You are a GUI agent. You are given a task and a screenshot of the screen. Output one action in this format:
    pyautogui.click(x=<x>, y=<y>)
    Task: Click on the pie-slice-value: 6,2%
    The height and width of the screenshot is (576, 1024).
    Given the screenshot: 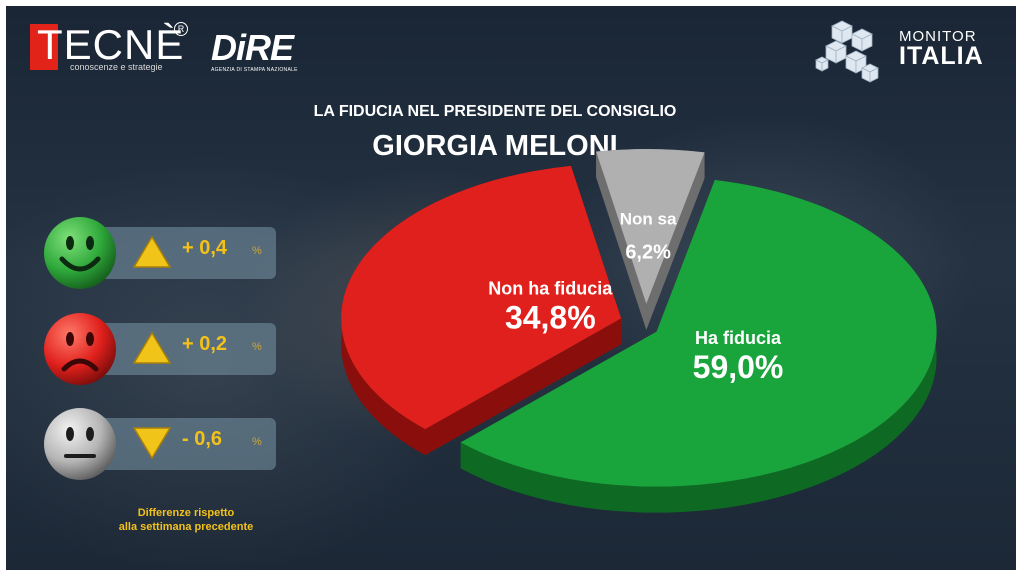 What is the action you would take?
    pyautogui.click(x=648, y=252)
    